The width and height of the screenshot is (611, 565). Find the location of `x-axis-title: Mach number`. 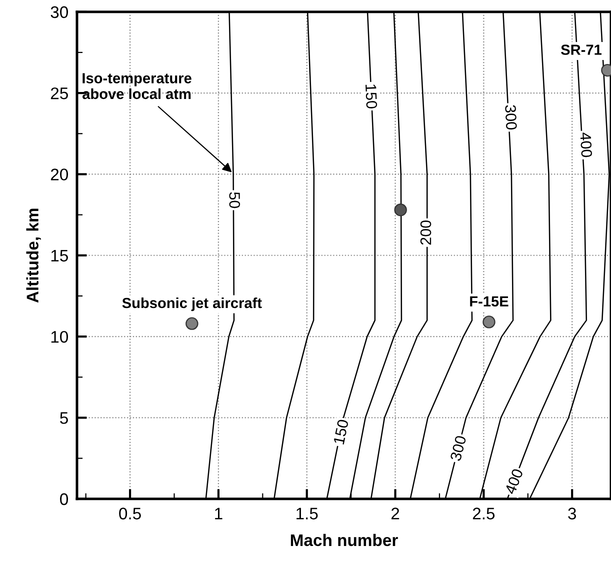

x-axis-title: Mach number is located at coordinates (344, 540).